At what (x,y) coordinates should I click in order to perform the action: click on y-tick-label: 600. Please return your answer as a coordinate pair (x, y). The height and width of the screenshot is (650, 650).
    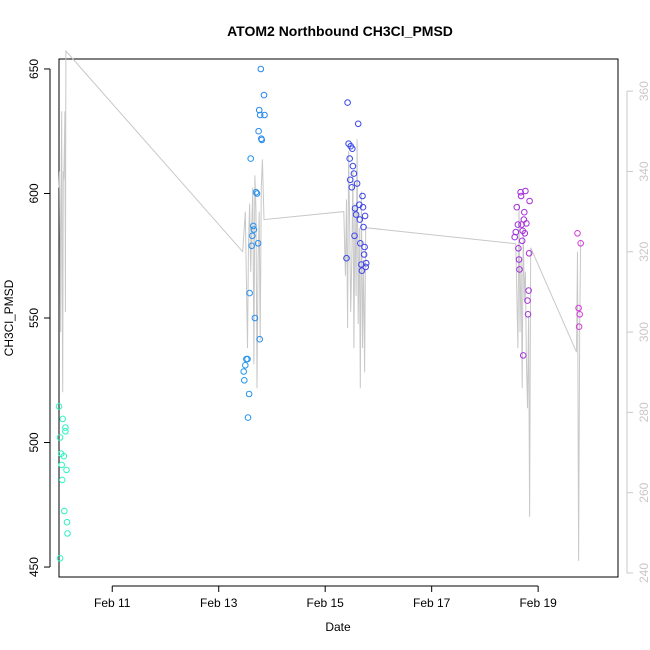
    Looking at the image, I should click on (34, 193).